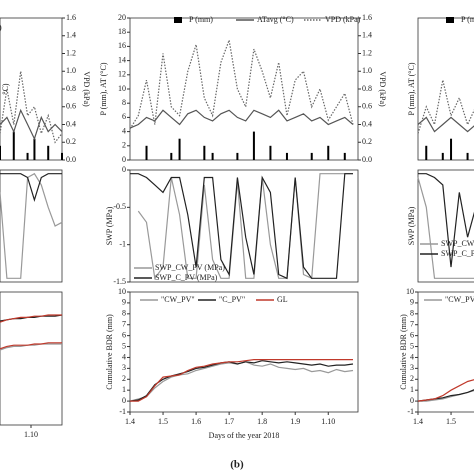  What do you see at coordinates (457, 253) in the screenshot?
I see `legend-label: SWP_C_PV (M` at bounding box center [457, 253].